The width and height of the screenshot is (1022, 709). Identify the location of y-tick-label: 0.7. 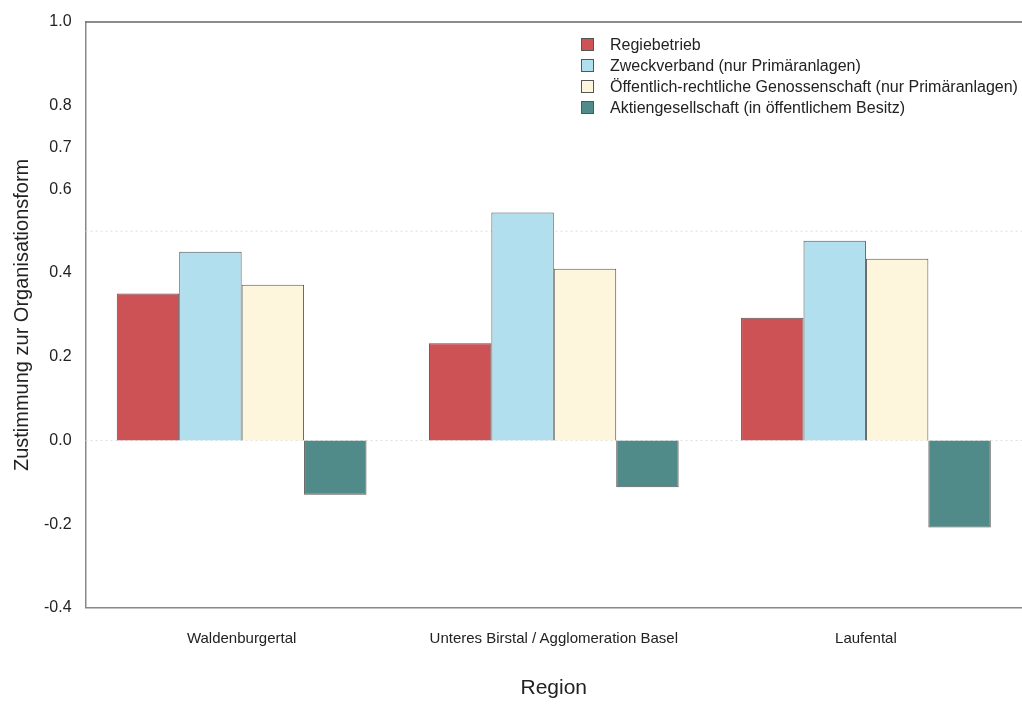
(60, 146).